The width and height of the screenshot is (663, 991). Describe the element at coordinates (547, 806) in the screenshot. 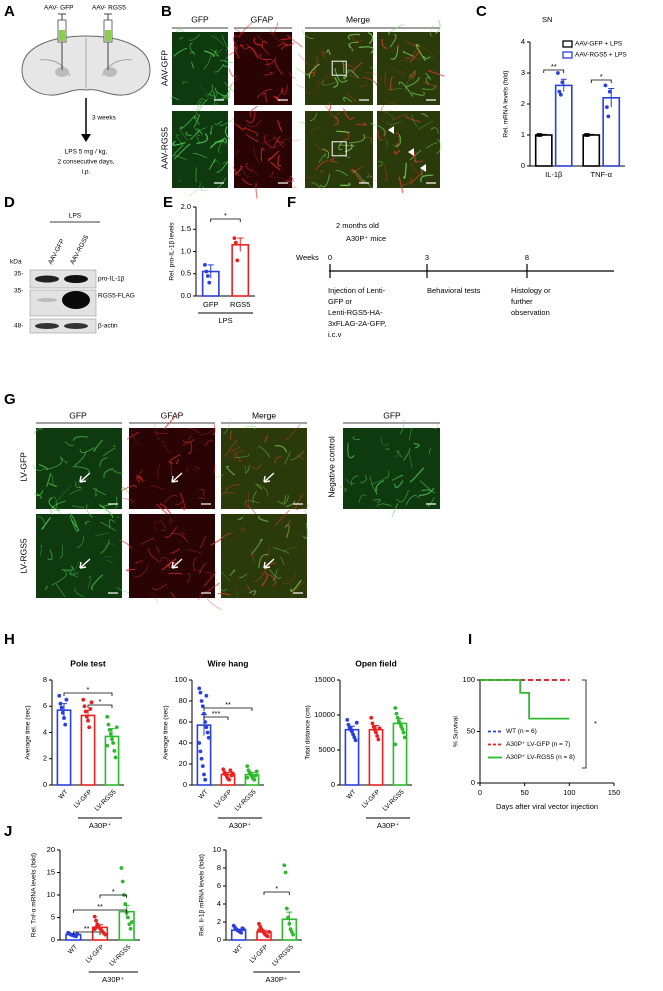

I see `x-axis-label: Days after viral vector injection` at that location.